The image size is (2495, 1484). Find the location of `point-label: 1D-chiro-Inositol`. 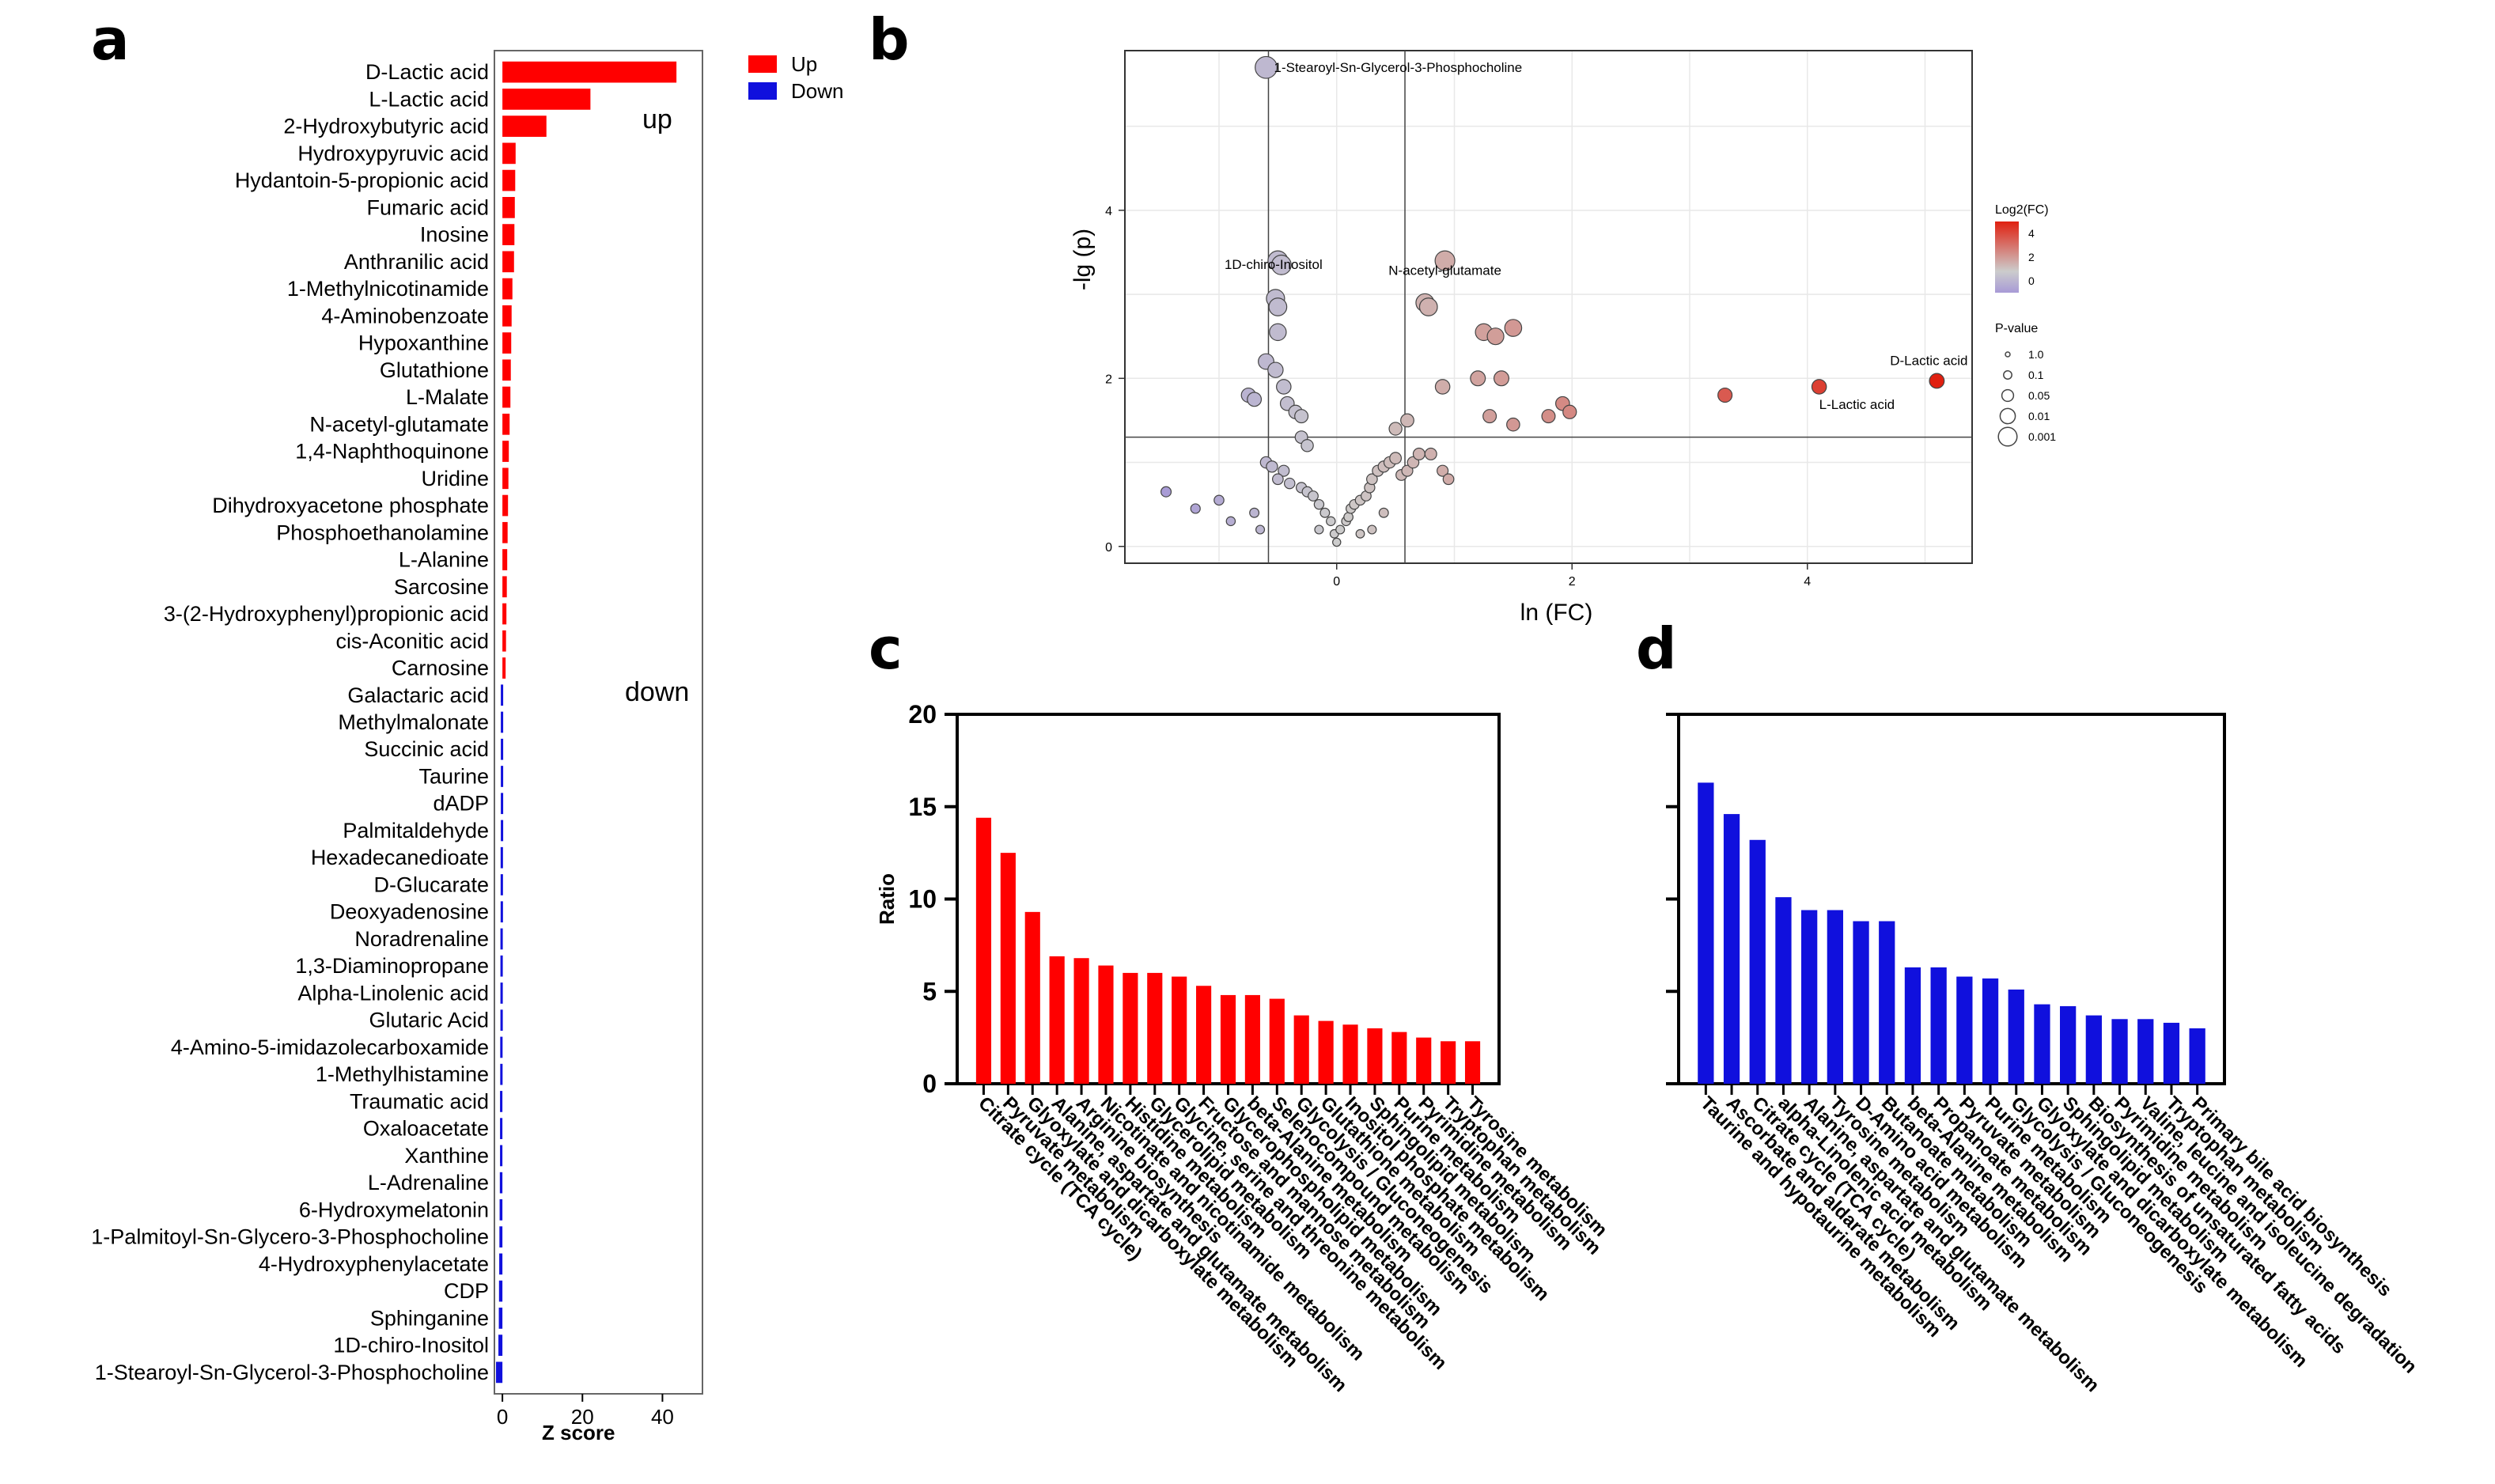

point-label: 1D-chiro-Inositol is located at coordinates (1274, 264).